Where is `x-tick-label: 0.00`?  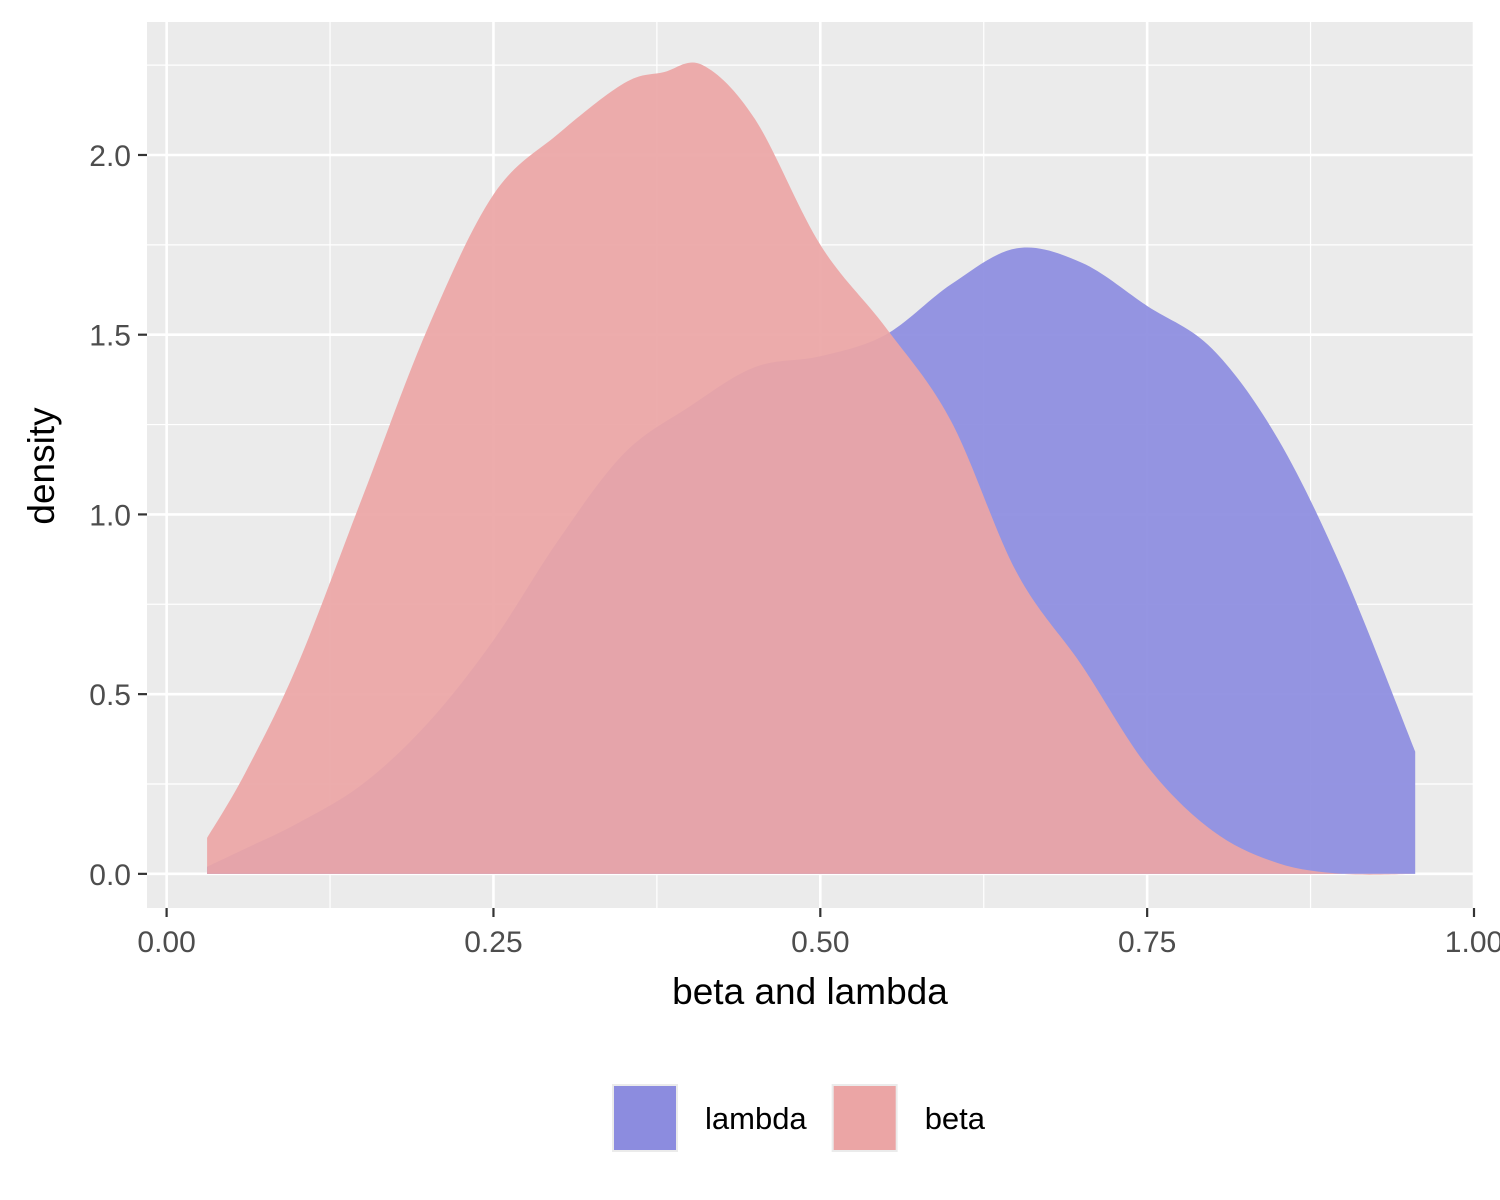 x-tick-label: 0.00 is located at coordinates (166, 942).